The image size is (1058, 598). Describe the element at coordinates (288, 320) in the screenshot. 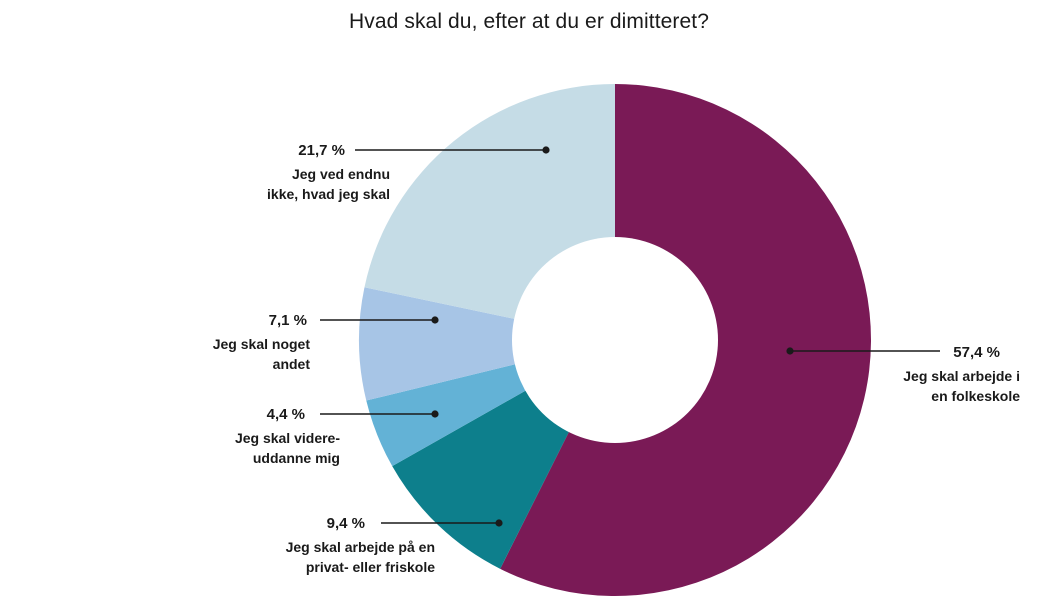

I see `slice-value-label: 7,1 %` at that location.